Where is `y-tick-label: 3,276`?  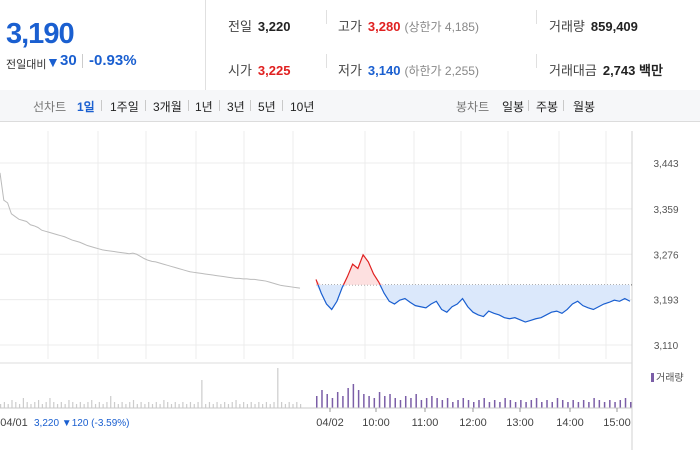
y-tick-label: 3,276 is located at coordinates (665, 255).